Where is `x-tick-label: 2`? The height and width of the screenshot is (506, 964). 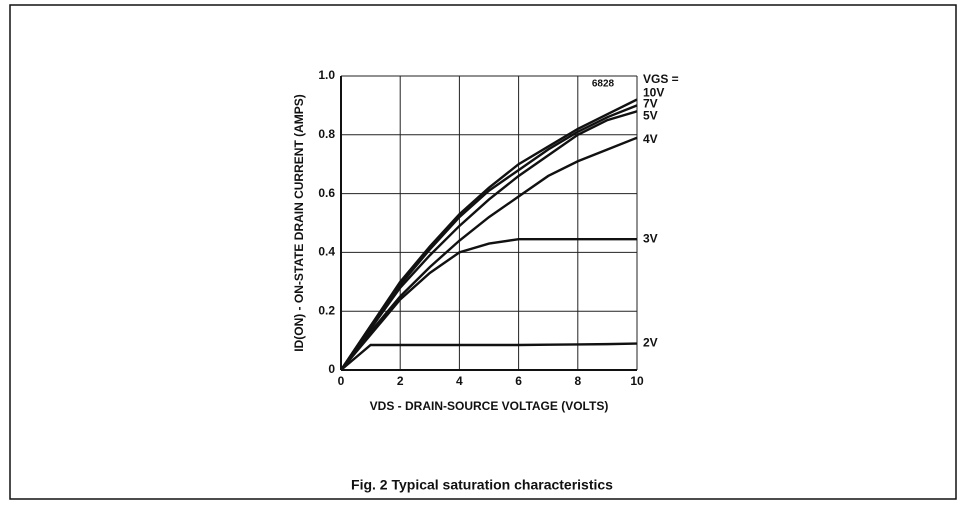 x-tick-label: 2 is located at coordinates (400, 381).